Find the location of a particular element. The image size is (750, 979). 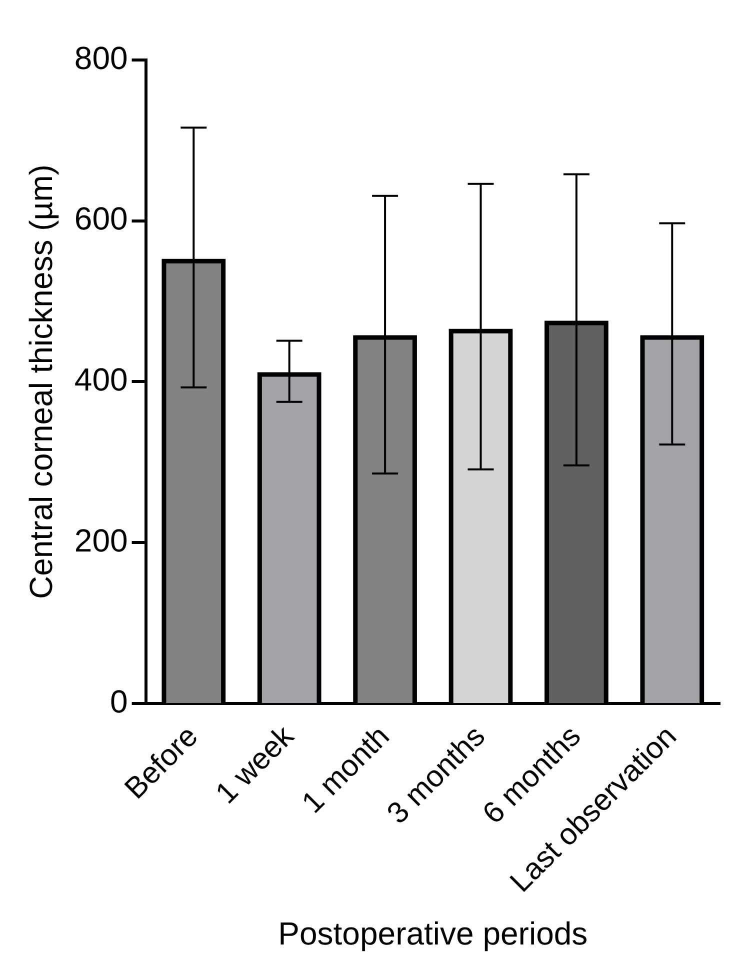

y-tick-label: 400 is located at coordinates (101, 380).